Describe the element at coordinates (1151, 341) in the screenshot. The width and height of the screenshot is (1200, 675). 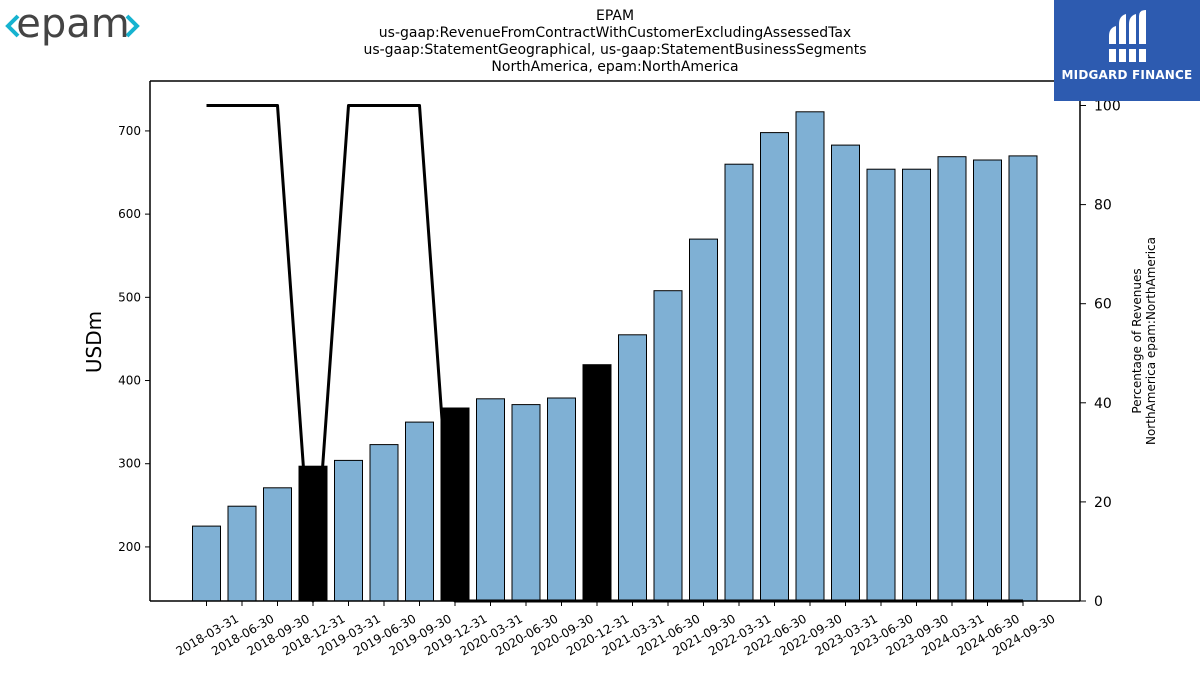
I see `y2-axis-label-line: NorthAmerica epam:NorthAmerica` at that location.